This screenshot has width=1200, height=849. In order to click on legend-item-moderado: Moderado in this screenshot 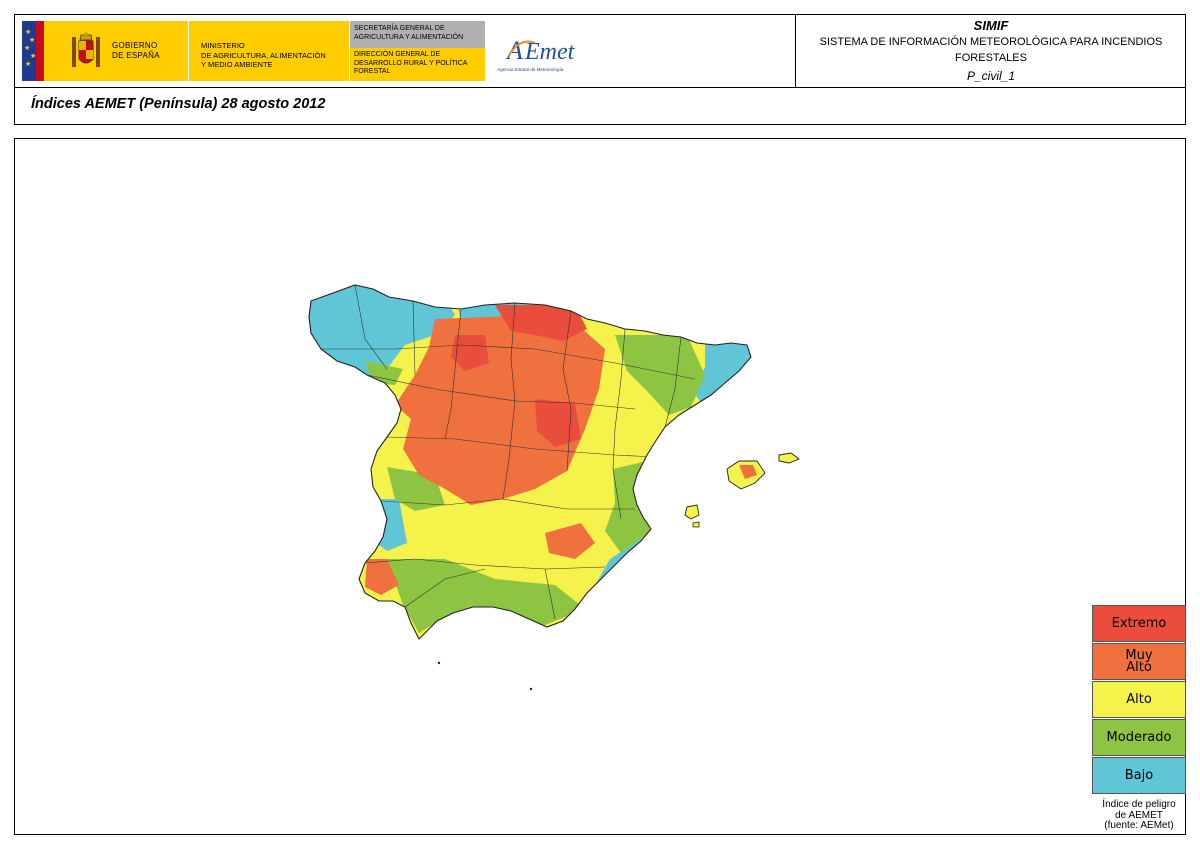, I will do `click(1139, 737)`.